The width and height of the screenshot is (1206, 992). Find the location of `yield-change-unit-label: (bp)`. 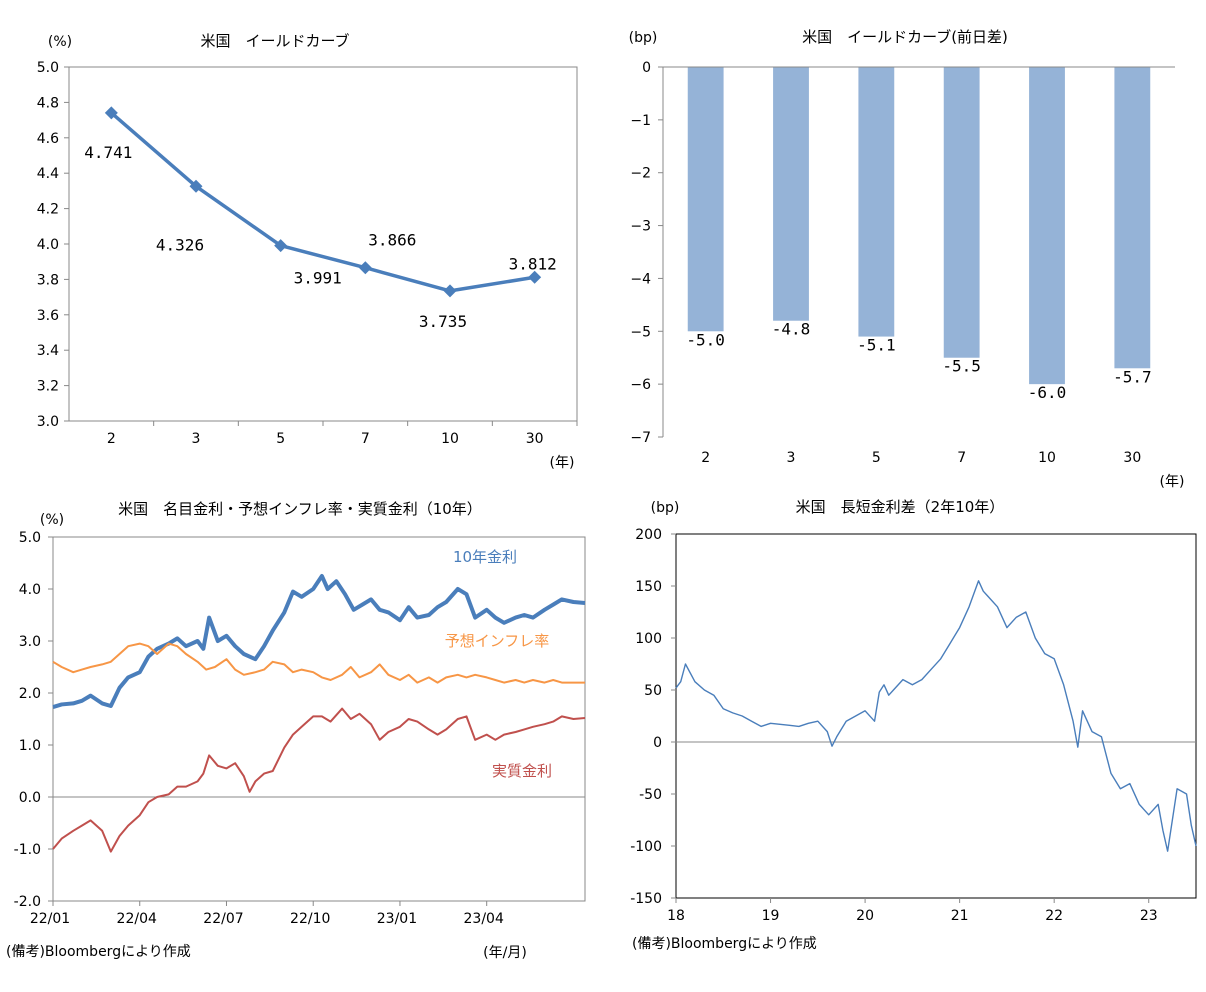

yield-change-unit-label: (bp) is located at coordinates (643, 38).